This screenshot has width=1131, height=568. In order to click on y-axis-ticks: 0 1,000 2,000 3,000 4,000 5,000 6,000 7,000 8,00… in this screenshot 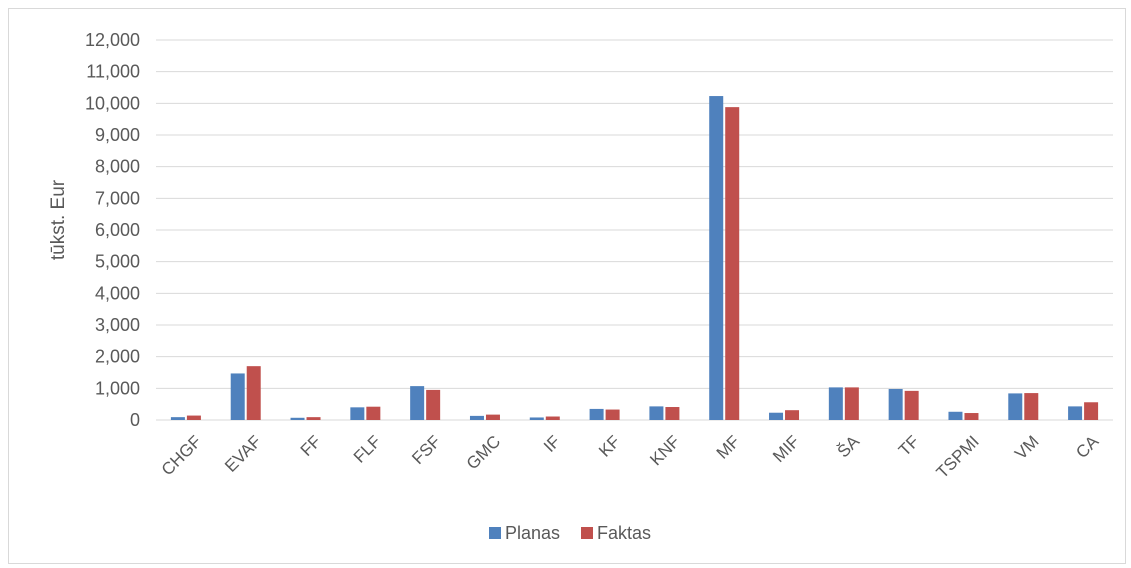, I will do `click(112, 230)`.